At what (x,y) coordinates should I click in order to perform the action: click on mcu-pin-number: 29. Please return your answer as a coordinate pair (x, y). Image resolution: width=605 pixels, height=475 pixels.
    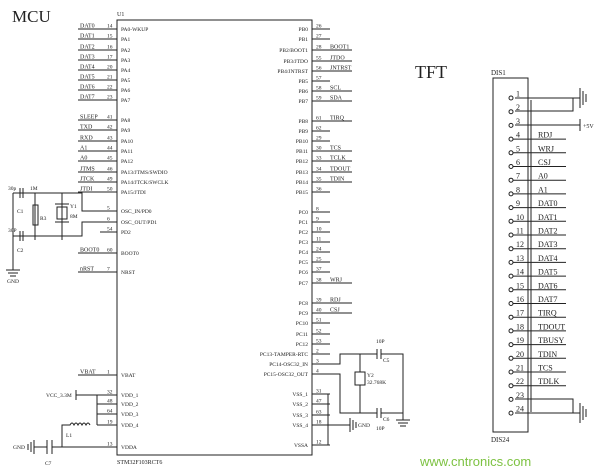
    Looking at the image, I should click on (319, 139).